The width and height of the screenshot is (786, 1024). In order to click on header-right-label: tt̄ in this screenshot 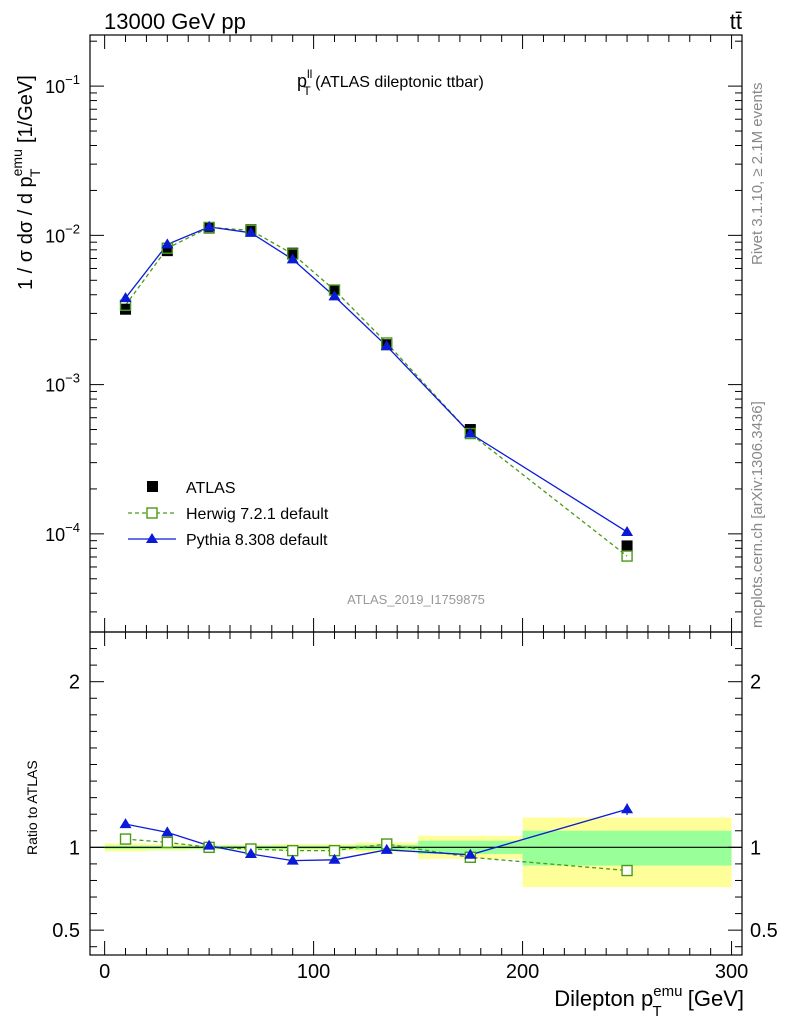, I will do `click(736, 21)`.